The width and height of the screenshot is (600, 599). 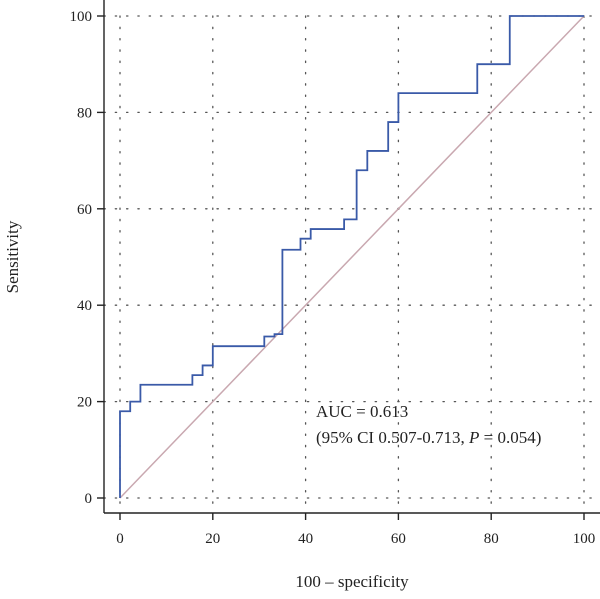 What do you see at coordinates (491, 539) in the screenshot?
I see `x-tick-label-4: 80` at bounding box center [491, 539].